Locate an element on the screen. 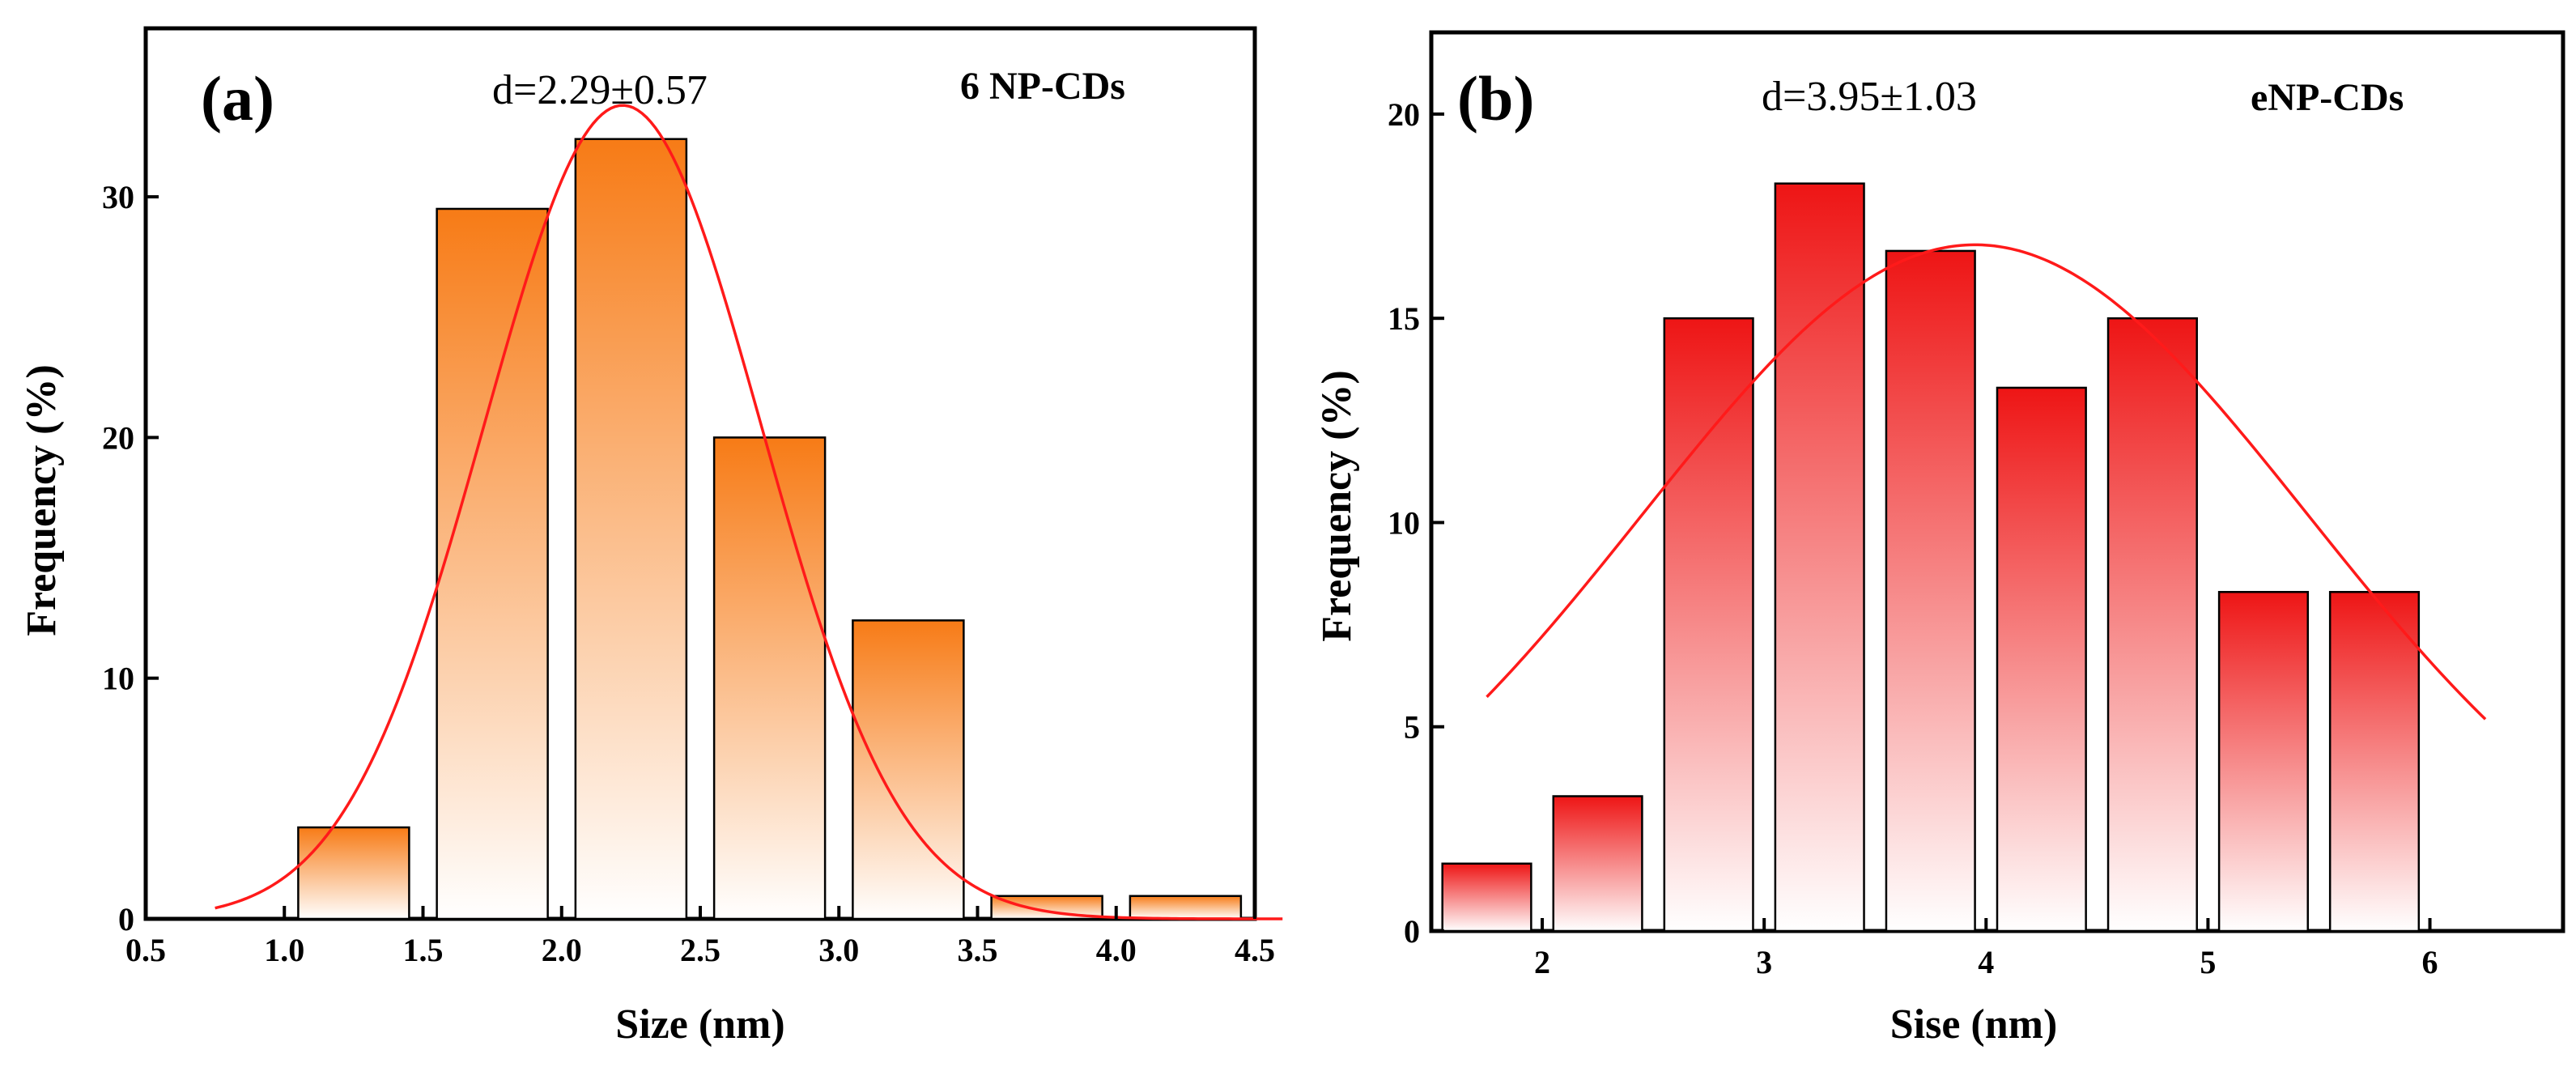 This screenshot has width=2576, height=1067. panel-a-y-tick-label-1: 0 is located at coordinates (126, 919).